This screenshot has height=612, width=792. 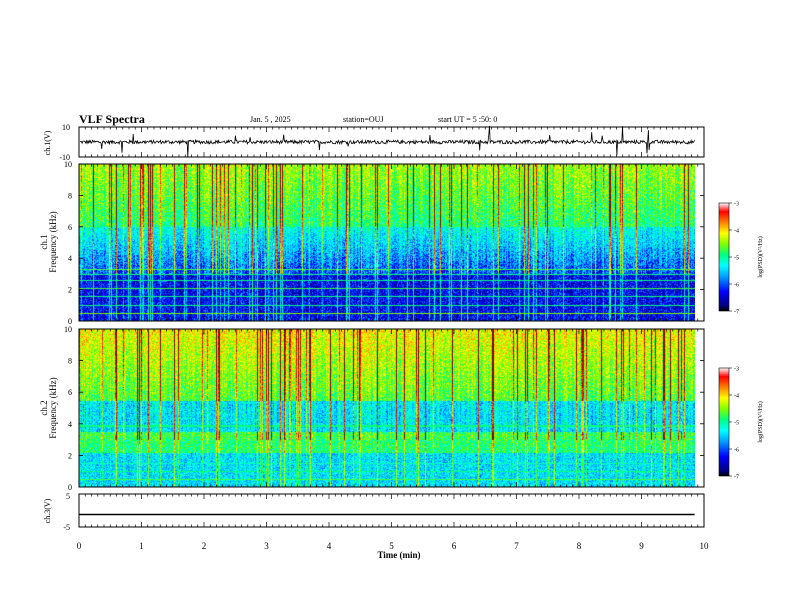 I want to click on time-tick-label: 6, so click(x=454, y=546).